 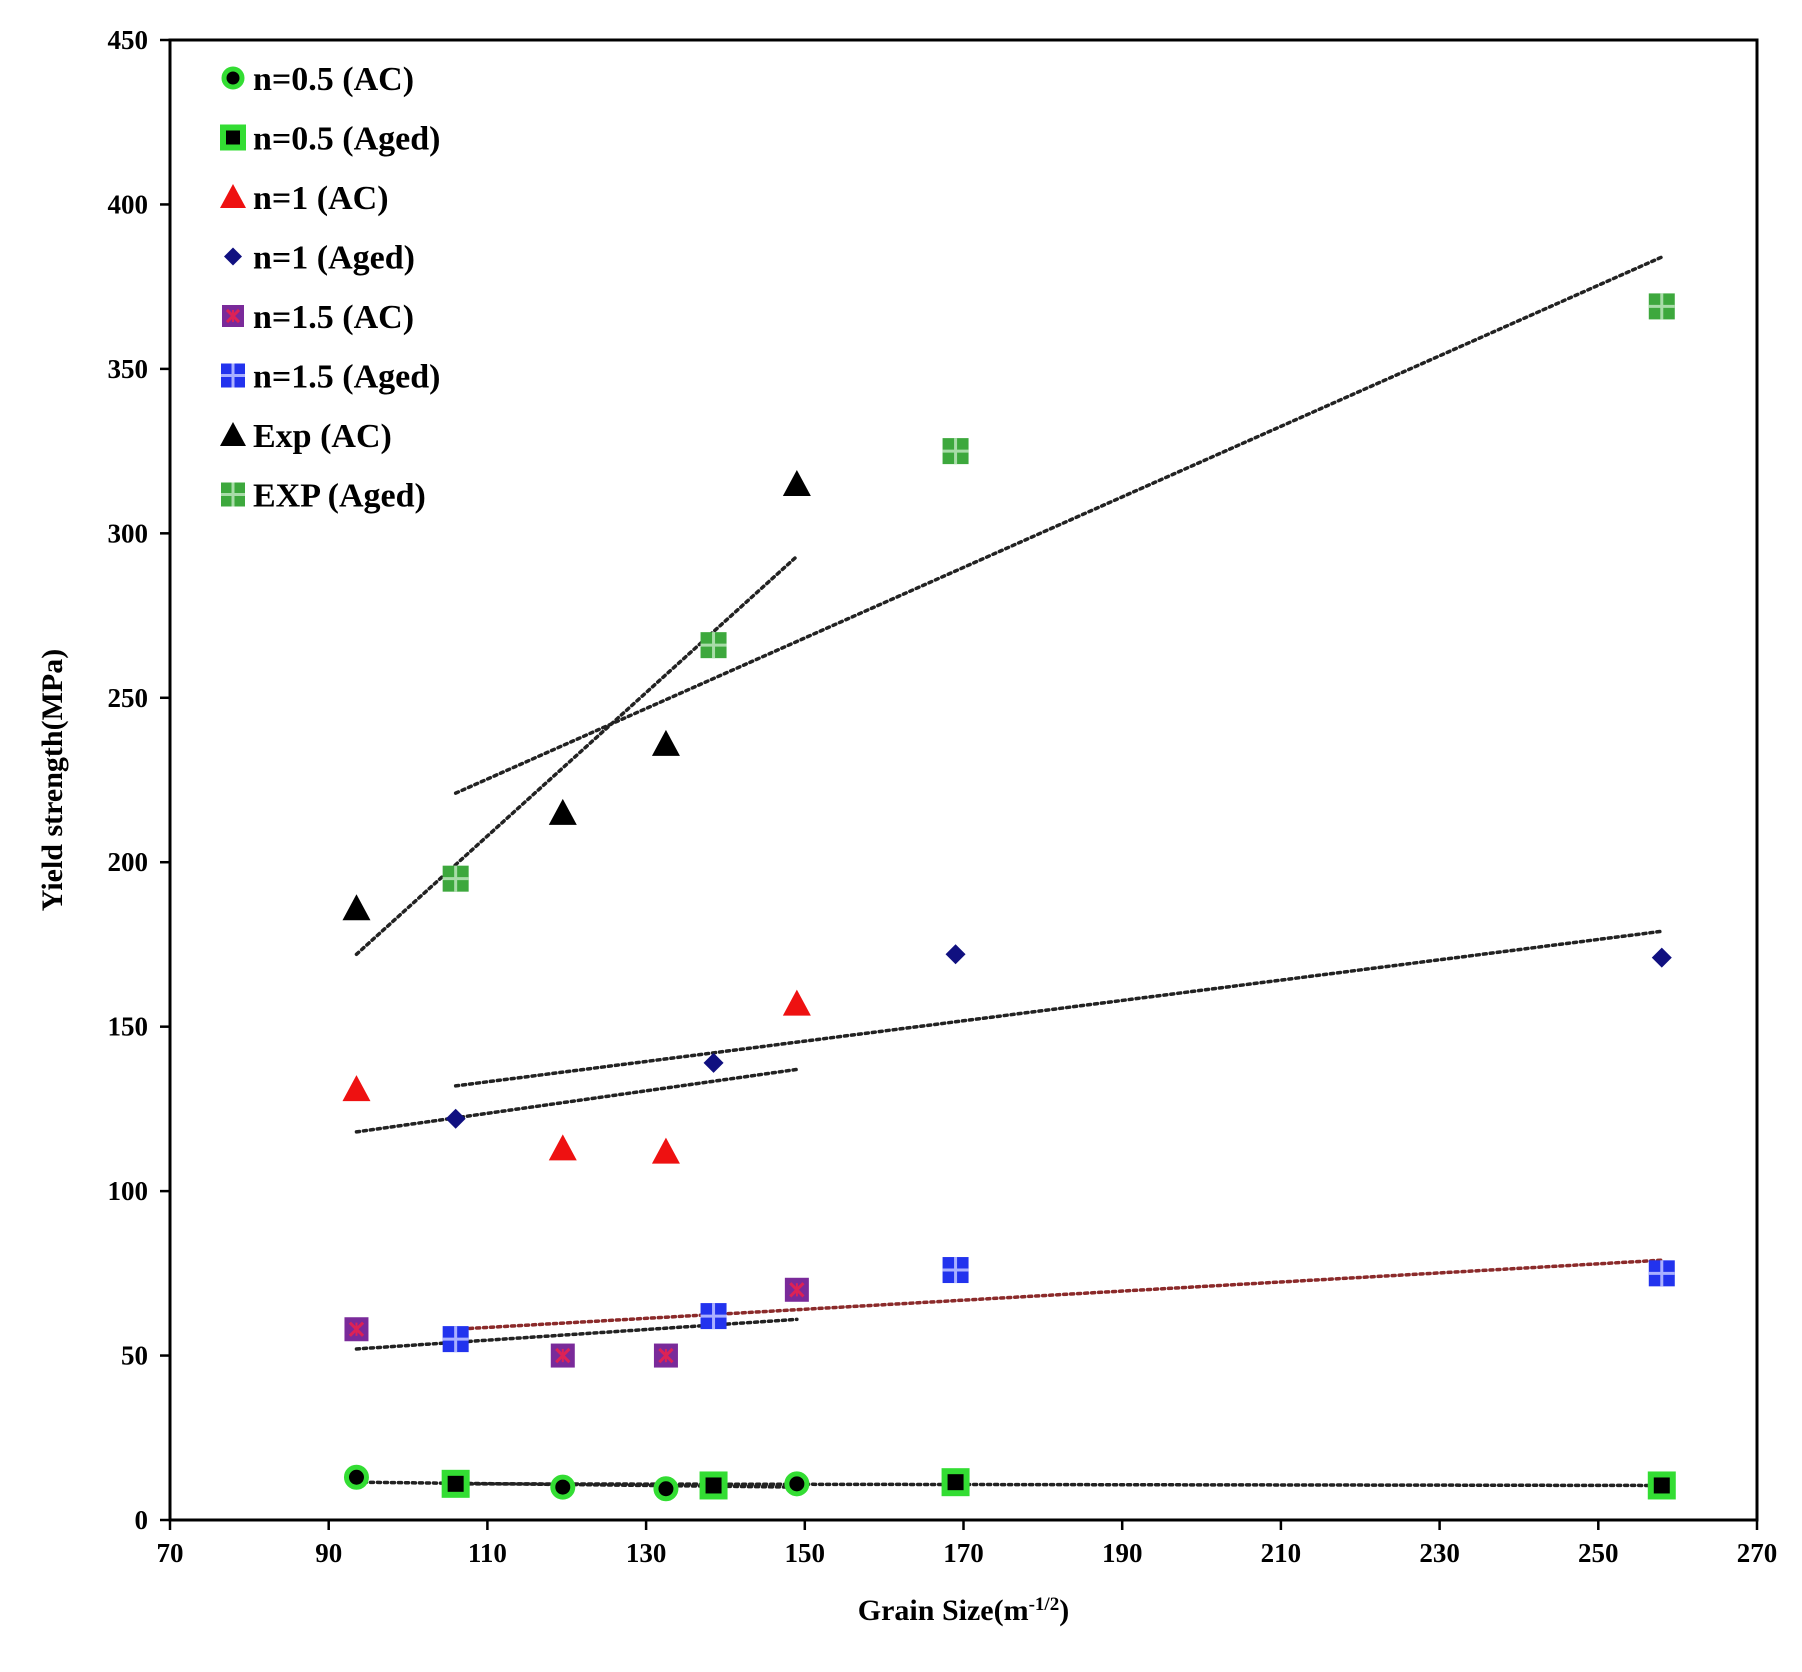 What do you see at coordinates (128, 1027) in the screenshot?
I see `y-tick-label: 150` at bounding box center [128, 1027].